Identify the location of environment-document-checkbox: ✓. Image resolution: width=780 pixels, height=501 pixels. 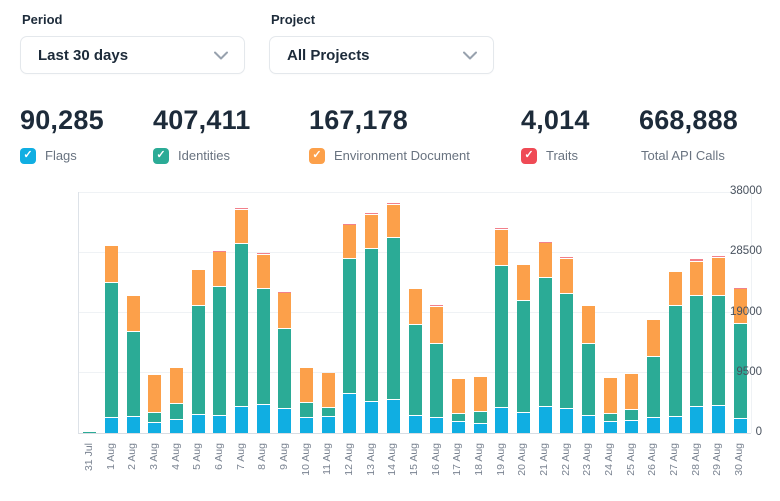
(317, 155).